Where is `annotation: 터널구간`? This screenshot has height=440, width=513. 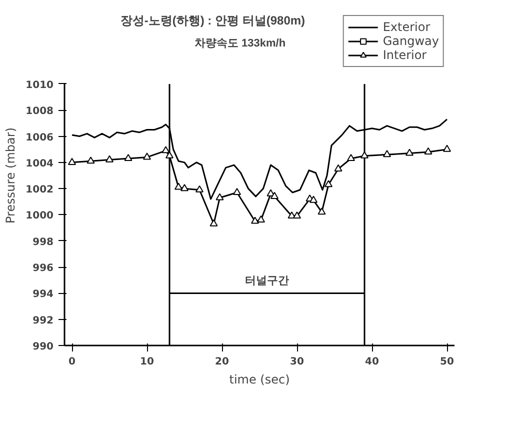 annotation: 터널구간 is located at coordinates (267, 281).